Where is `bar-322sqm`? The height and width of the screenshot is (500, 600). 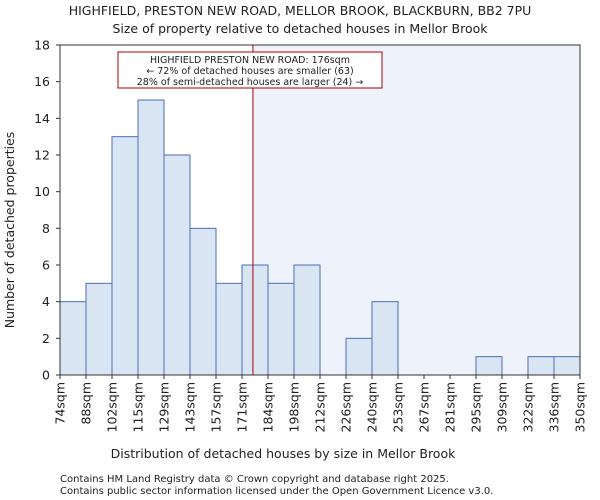 bar-322sqm is located at coordinates (541, 366).